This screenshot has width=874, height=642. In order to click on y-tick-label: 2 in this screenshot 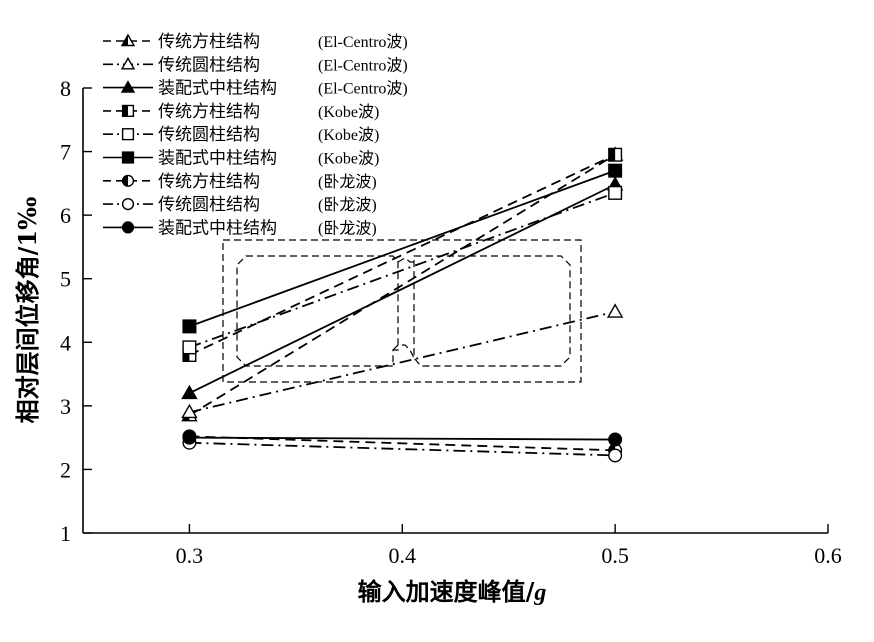, I will do `click(65, 469)`.